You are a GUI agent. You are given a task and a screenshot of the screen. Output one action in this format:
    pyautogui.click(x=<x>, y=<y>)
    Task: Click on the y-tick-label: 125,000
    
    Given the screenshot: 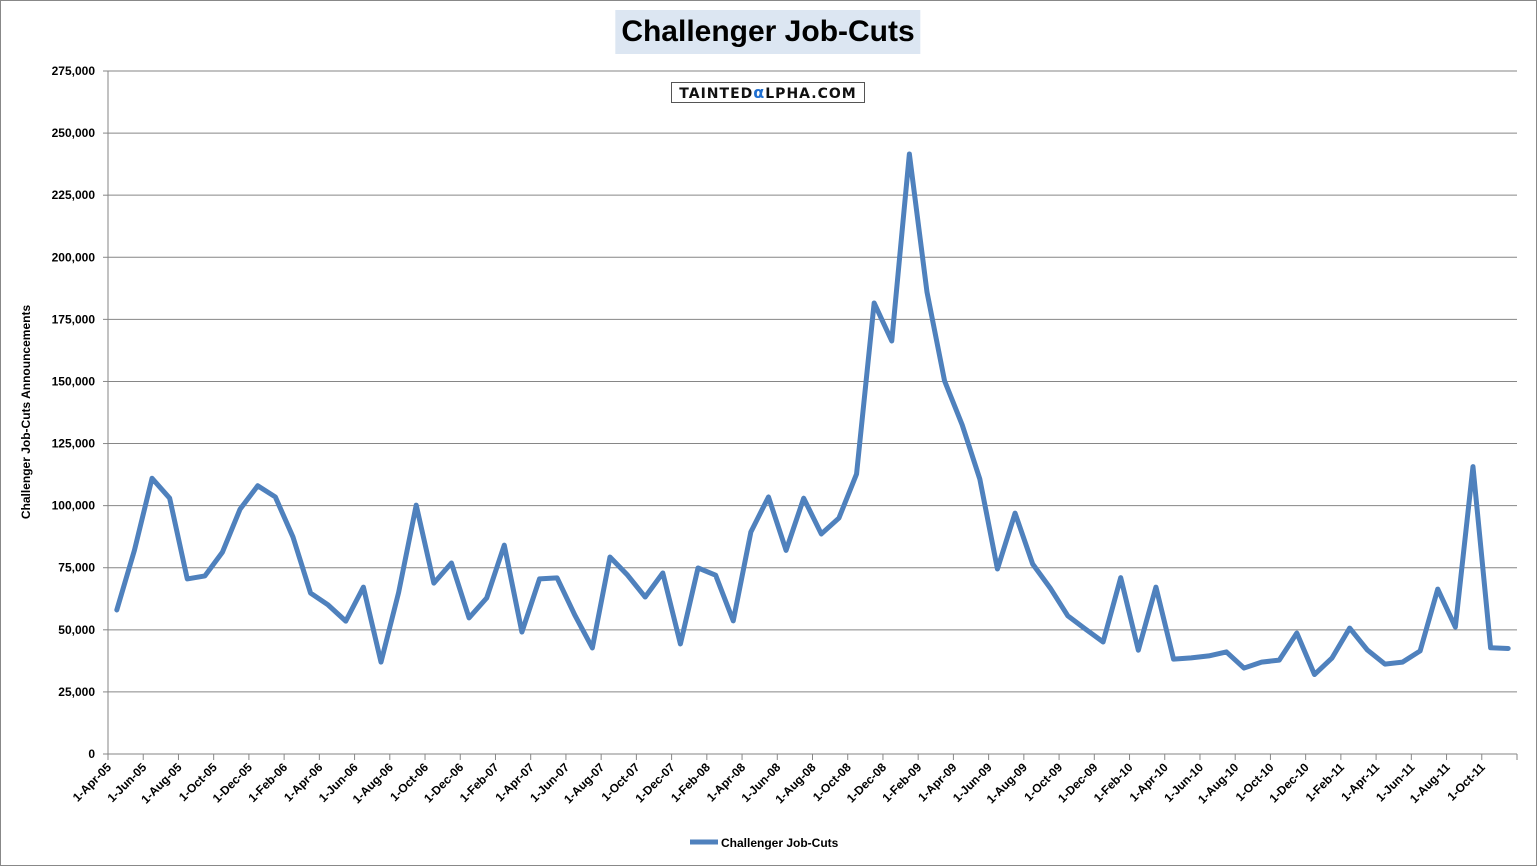 What is the action you would take?
    pyautogui.click(x=74, y=444)
    